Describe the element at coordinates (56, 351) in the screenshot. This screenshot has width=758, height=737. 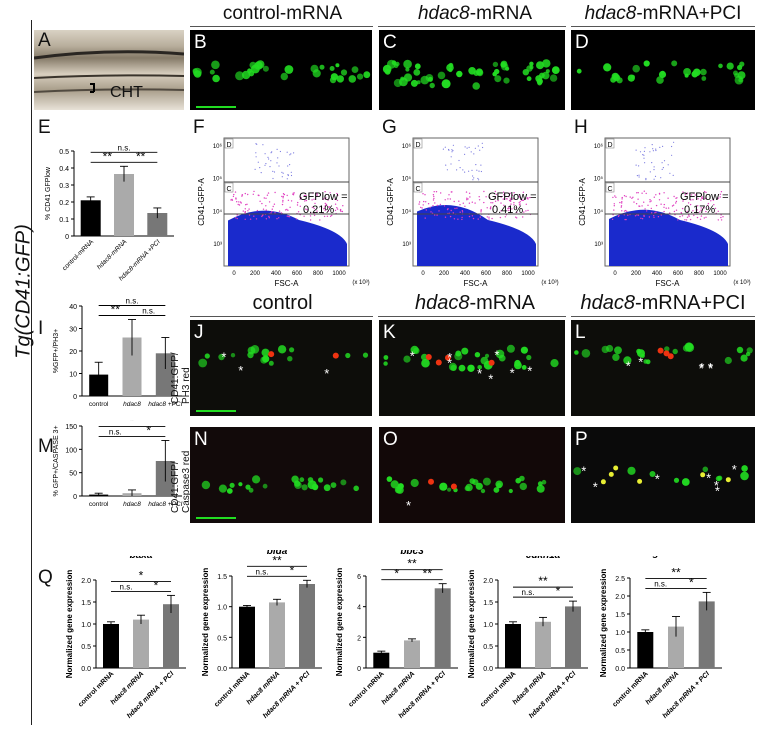
I see `y-axis-label: %GFP+/PH3+` at that location.